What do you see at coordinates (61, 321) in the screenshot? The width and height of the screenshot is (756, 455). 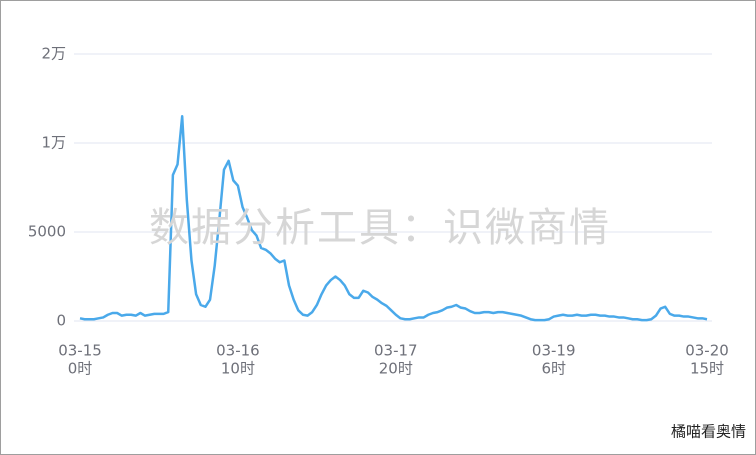 I see `y-tick-label: 0` at bounding box center [61, 321].